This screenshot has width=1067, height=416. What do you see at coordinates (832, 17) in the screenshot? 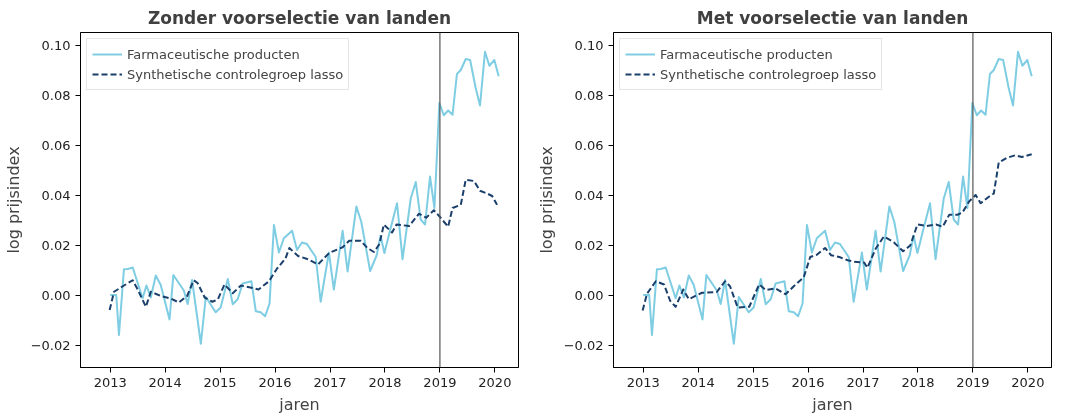
I see `chart-title: Met voorselectie van landen` at bounding box center [832, 17].